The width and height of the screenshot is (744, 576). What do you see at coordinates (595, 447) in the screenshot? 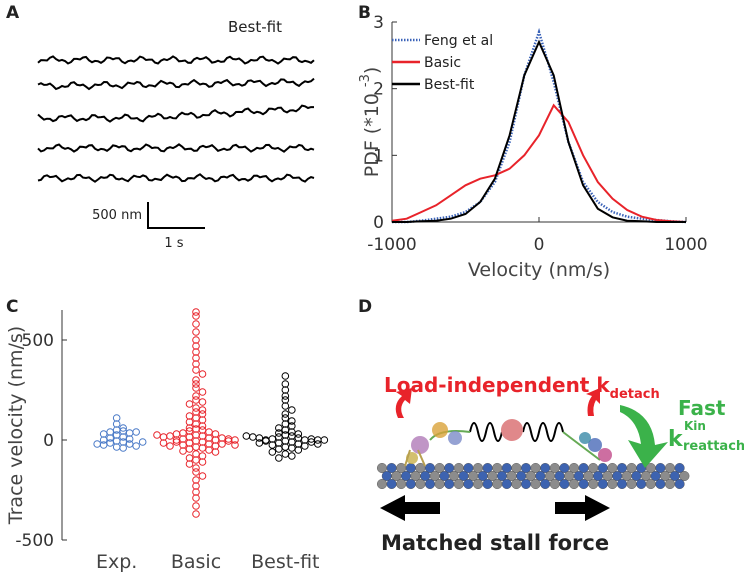
I see `motor-right` at bounding box center [595, 447].